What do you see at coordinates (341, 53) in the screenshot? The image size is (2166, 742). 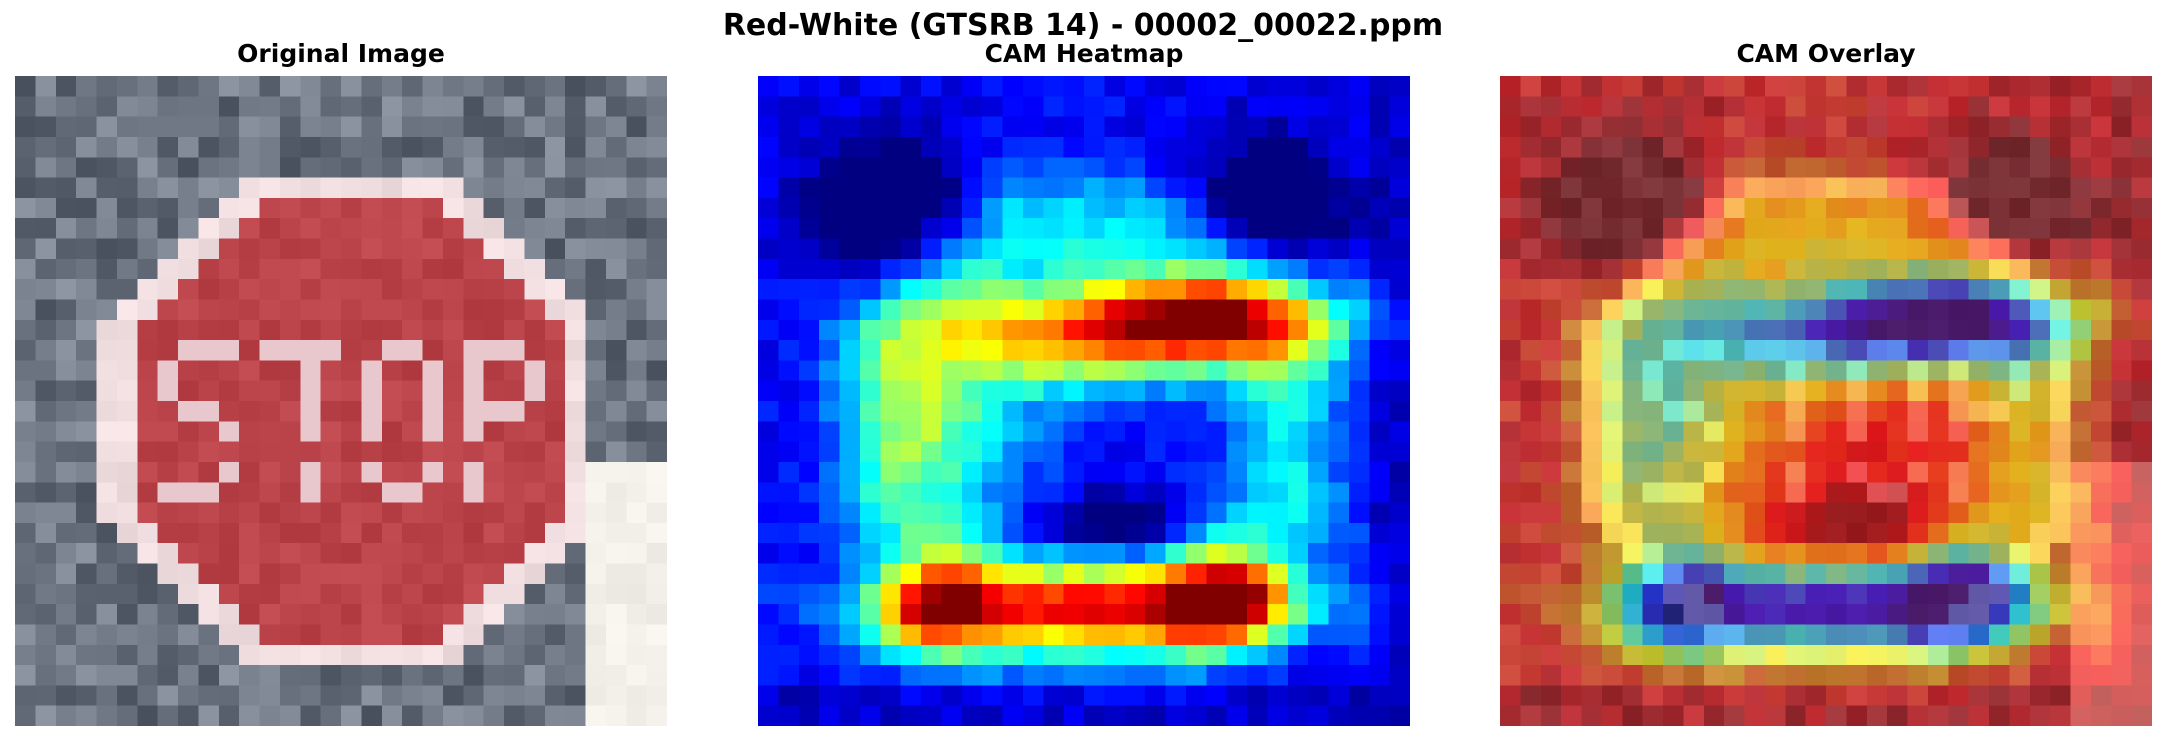 I see `original-image-title: Original Image` at bounding box center [341, 53].